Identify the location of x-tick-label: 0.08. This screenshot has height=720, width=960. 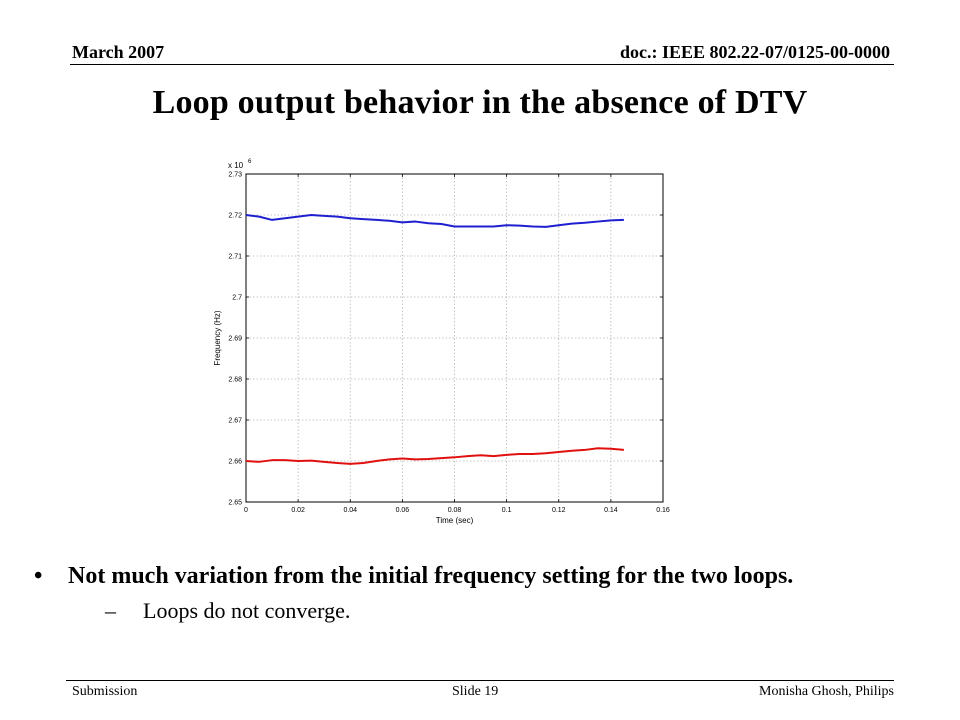
(455, 510).